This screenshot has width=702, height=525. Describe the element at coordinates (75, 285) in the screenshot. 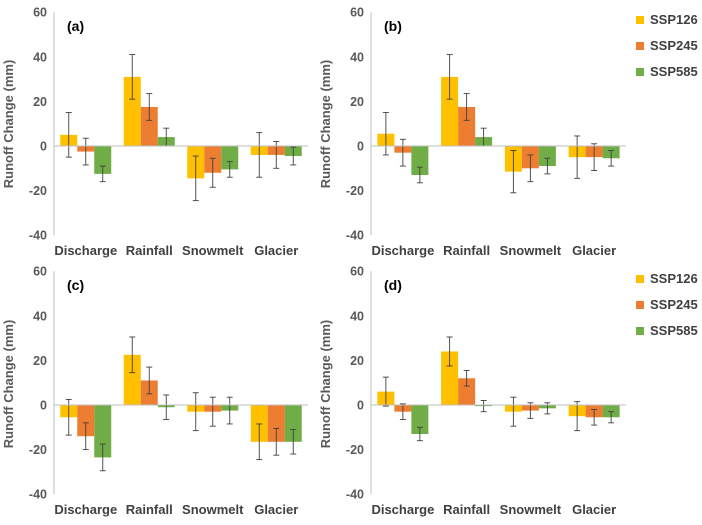

I see `panel-label: (c)` at that location.